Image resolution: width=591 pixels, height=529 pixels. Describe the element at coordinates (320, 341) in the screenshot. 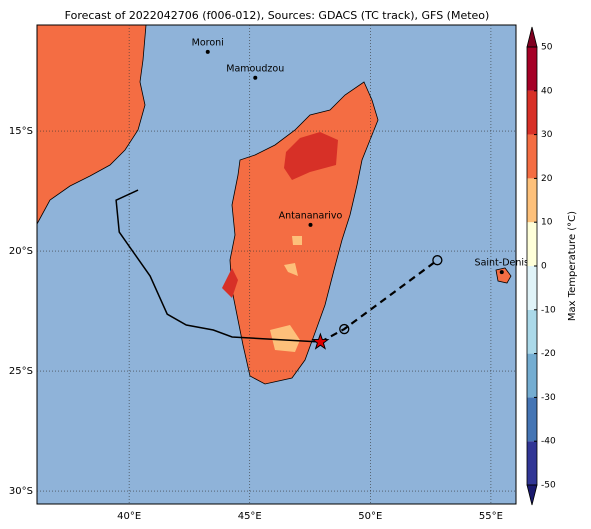

I see `current-position` at that location.